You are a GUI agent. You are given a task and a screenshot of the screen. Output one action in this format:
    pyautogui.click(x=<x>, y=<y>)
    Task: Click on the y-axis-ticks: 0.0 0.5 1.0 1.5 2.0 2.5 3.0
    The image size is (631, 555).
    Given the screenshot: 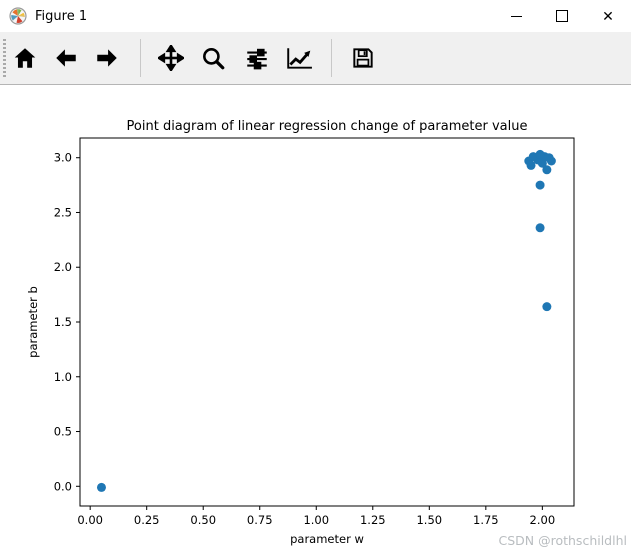 What is the action you would take?
    pyautogui.click(x=67, y=322)
    